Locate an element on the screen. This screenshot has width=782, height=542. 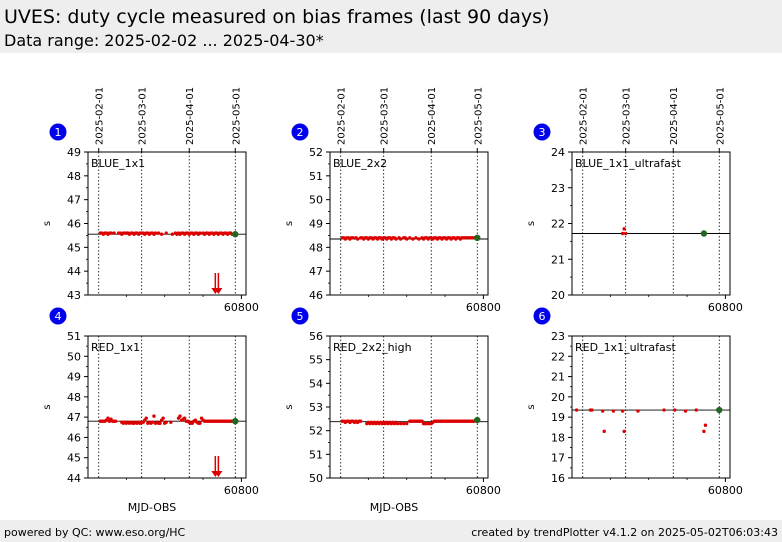
y-tick-label: 47 is located at coordinates (316, 271).